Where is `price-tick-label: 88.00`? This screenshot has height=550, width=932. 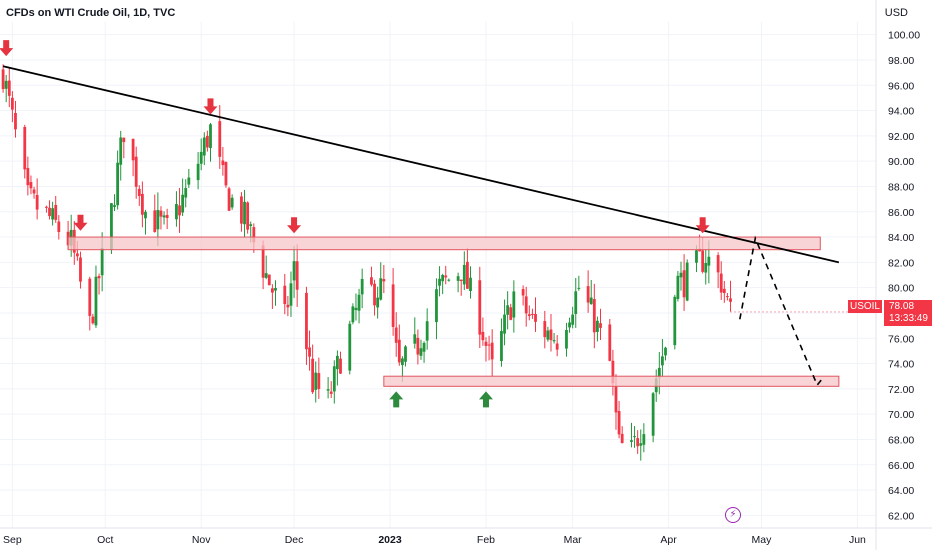 price-tick-label: 88.00 is located at coordinates (901, 187).